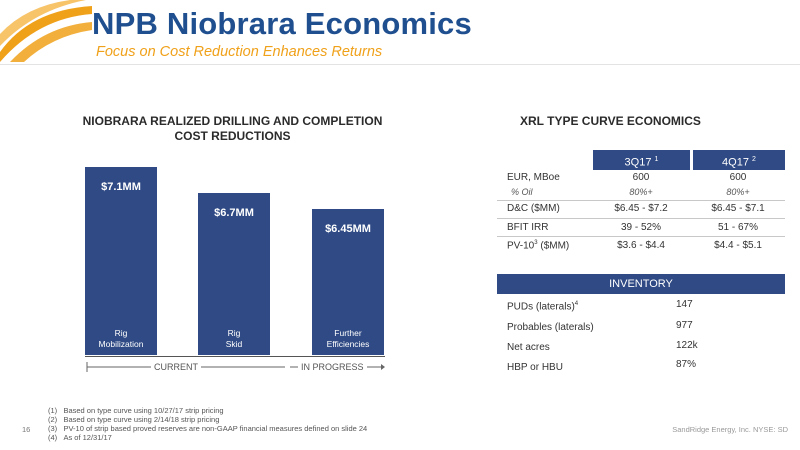 Image resolution: width=800 pixels, height=450 pixels. What do you see at coordinates (348, 338) in the screenshot?
I see `bar-category-label: Further Efficiencies` at bounding box center [348, 338].